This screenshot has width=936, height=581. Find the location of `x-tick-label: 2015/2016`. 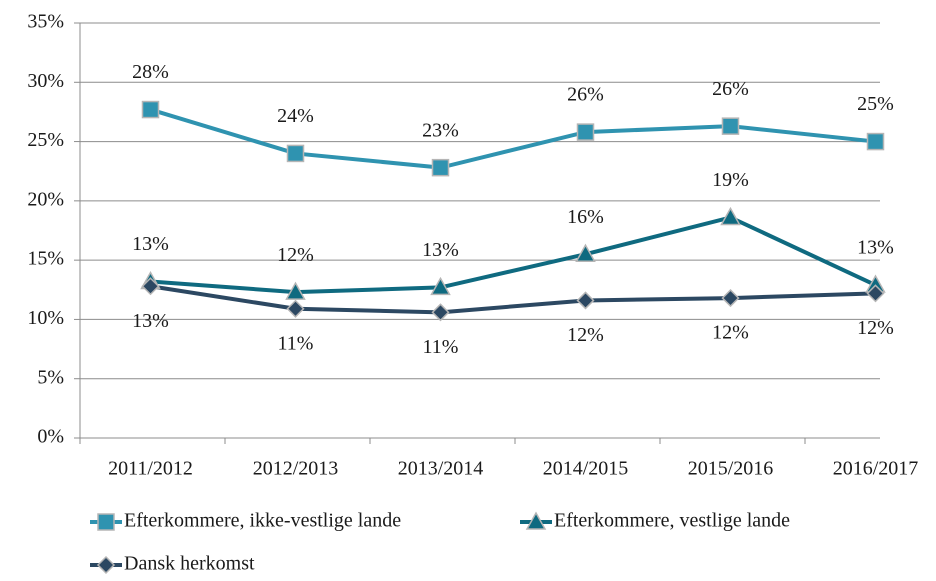

x-tick-label: 2015/2016 is located at coordinates (731, 469).